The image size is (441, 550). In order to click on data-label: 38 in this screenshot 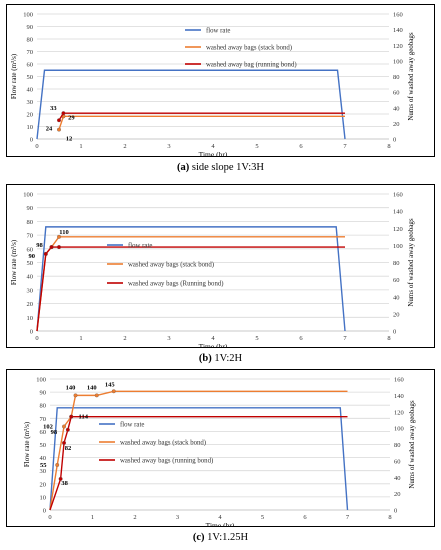, I will do `click(64, 483)`.